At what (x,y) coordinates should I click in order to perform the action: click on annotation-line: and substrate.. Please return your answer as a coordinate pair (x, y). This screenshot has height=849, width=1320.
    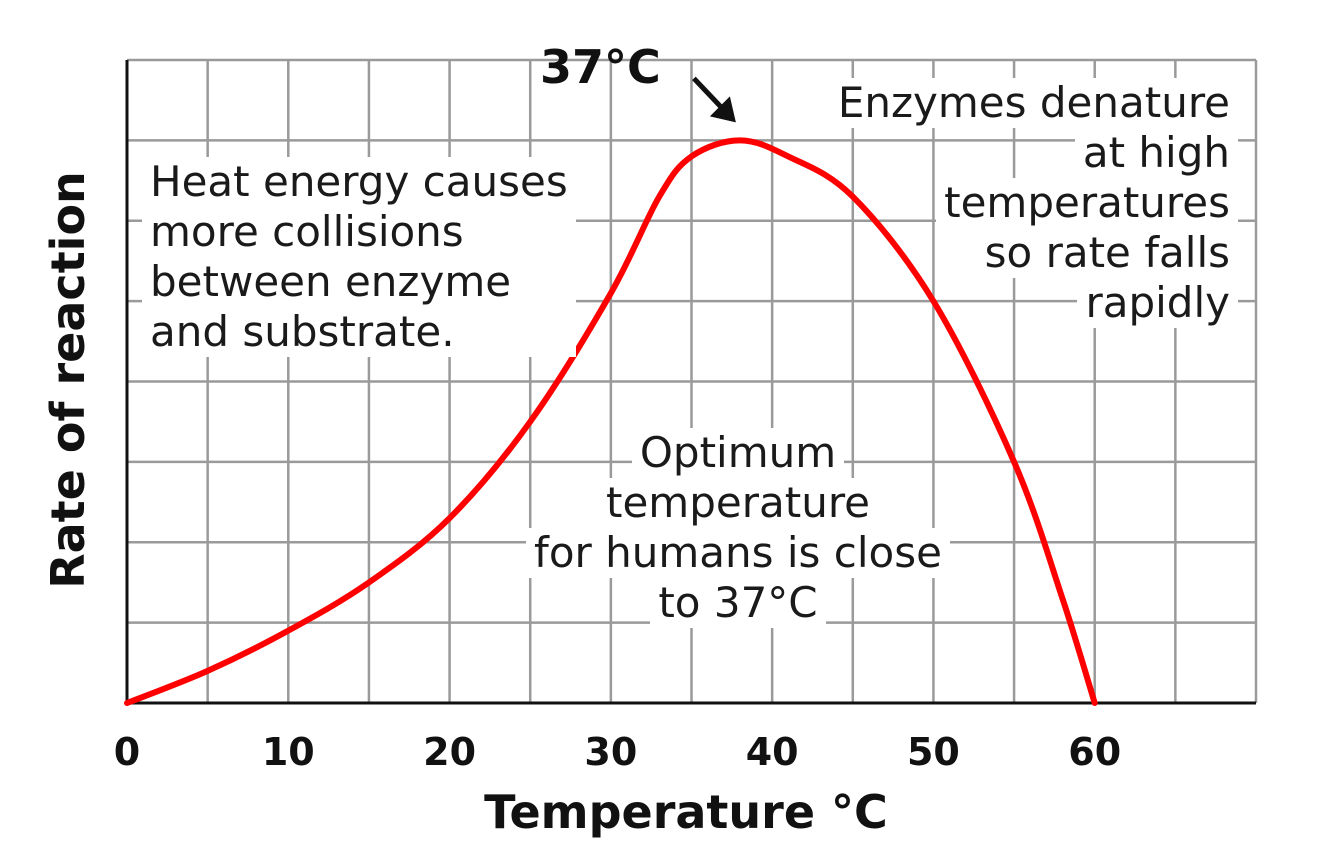
    Looking at the image, I should click on (359, 332).